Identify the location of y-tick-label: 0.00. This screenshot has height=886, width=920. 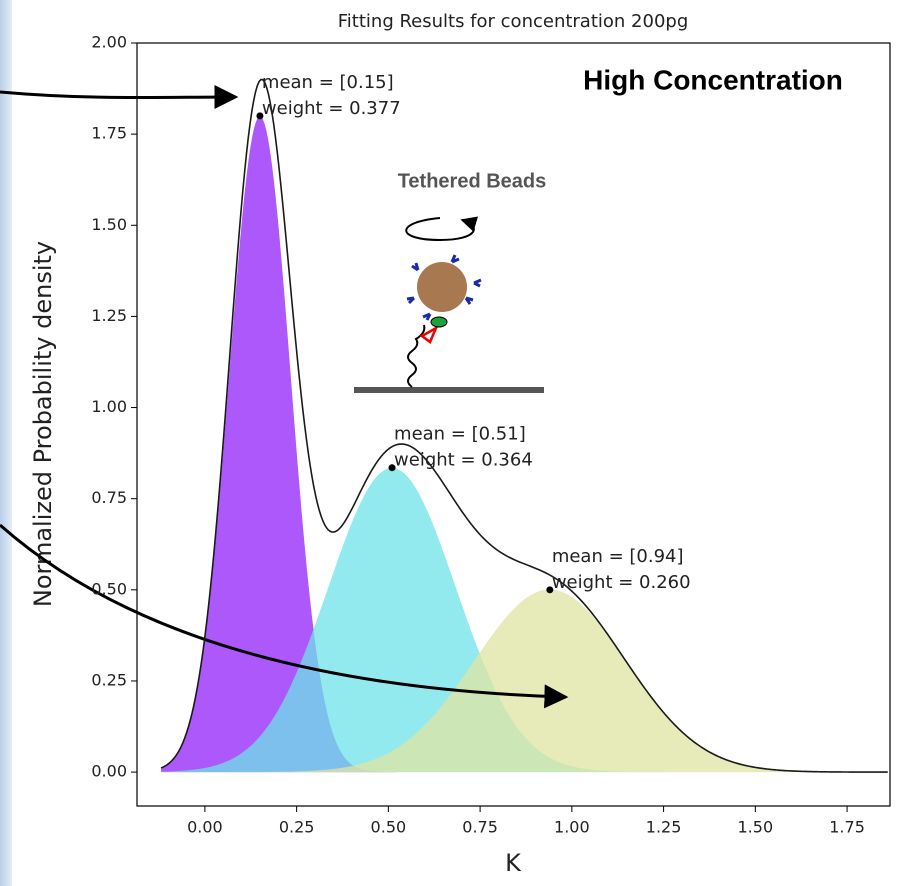
(109, 771).